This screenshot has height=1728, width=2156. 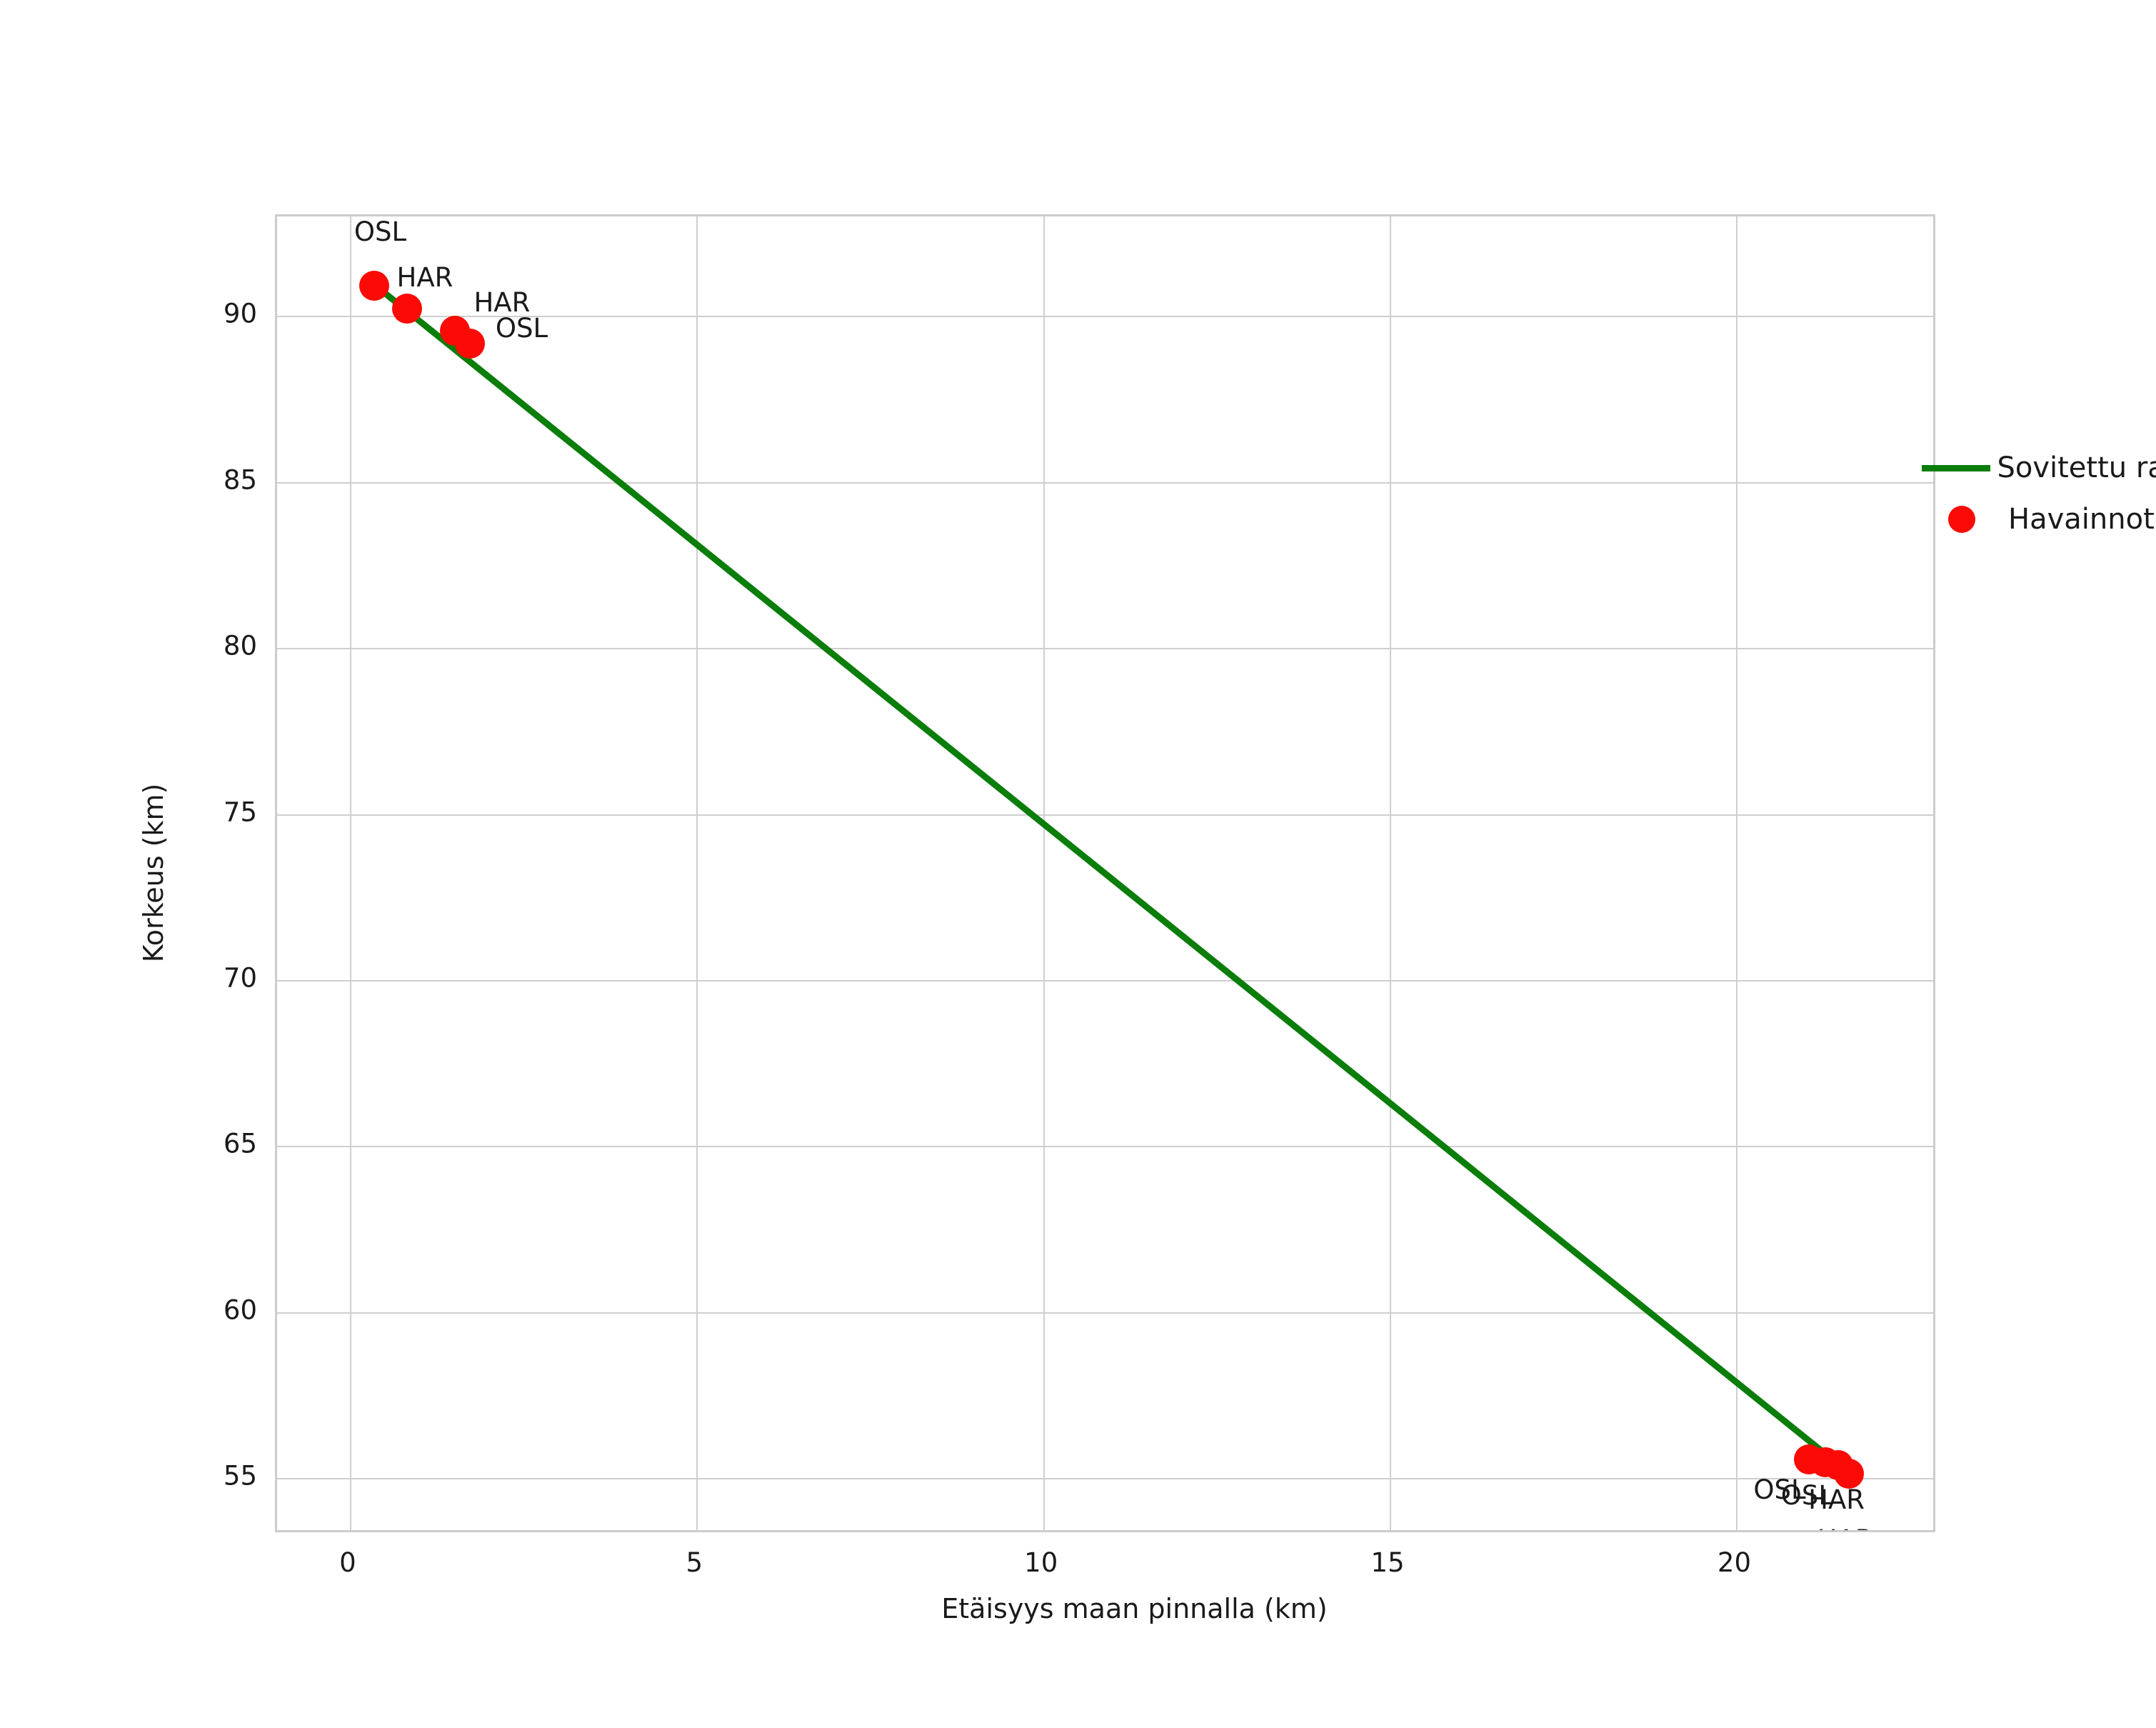 I want to click on x-axis-label: Etäisyys maan pinnalla (km), so click(x=1135, y=1608).